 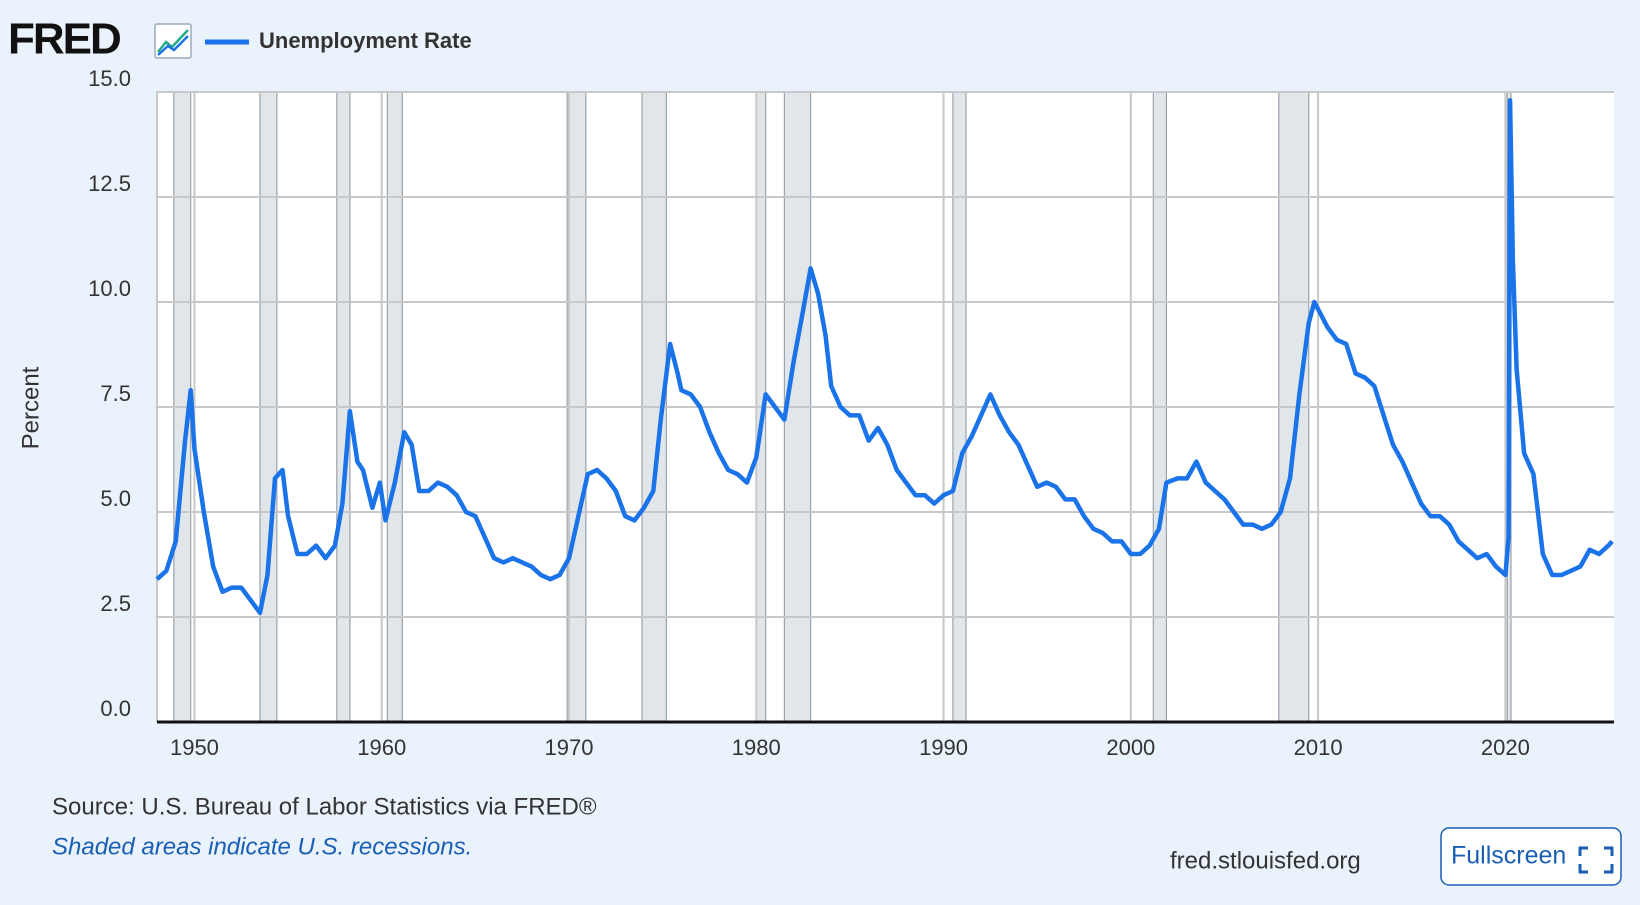 I want to click on y-tick-label: 12.5, so click(x=109, y=183).